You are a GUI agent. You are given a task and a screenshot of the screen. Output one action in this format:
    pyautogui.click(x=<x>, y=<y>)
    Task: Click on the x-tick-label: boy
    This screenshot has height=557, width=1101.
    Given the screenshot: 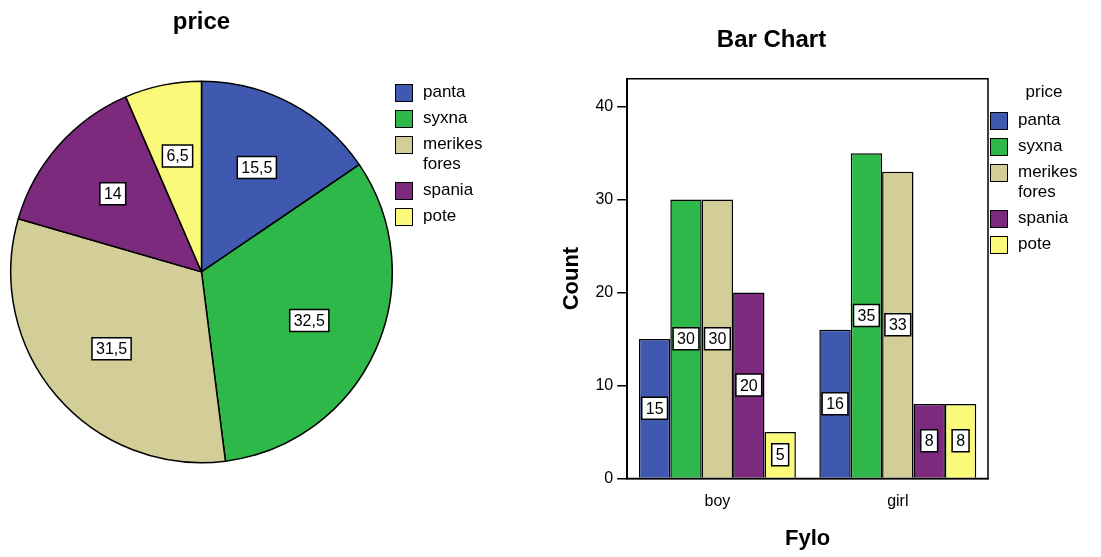 What is the action you would take?
    pyautogui.click(x=717, y=501)
    